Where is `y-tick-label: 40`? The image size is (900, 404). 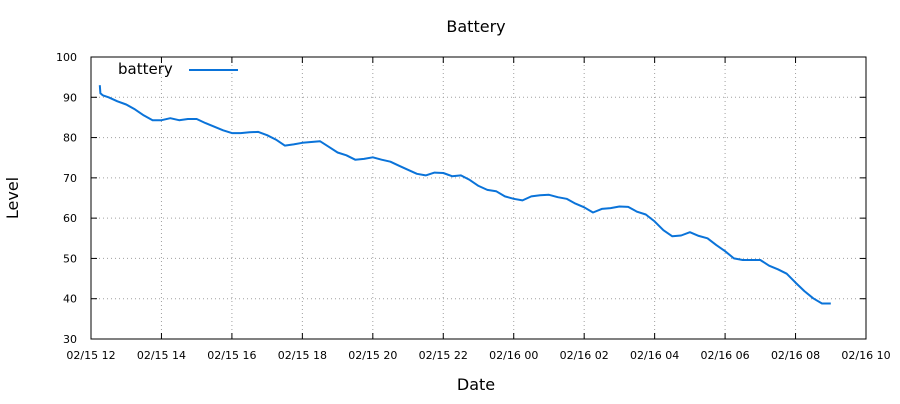
y-tick-label: 40 is located at coordinates (70, 299).